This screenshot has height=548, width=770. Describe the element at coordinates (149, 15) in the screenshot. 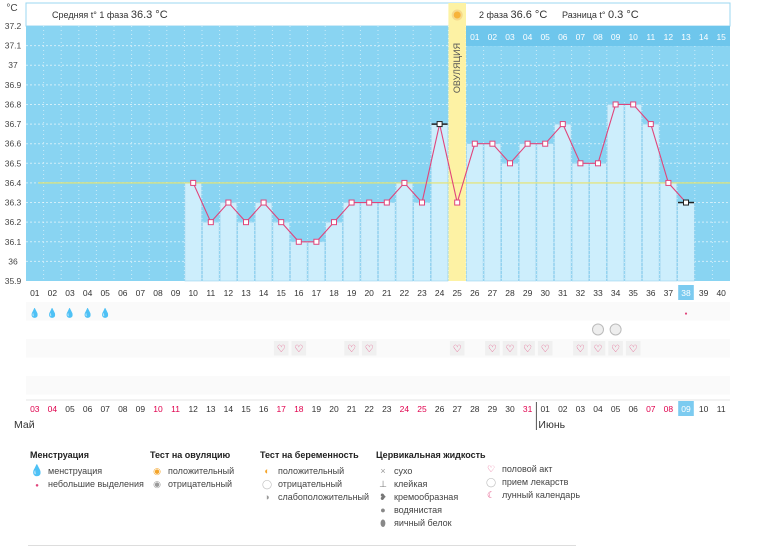

I see `phase1-avg-value: 36.3 °С` at that location.